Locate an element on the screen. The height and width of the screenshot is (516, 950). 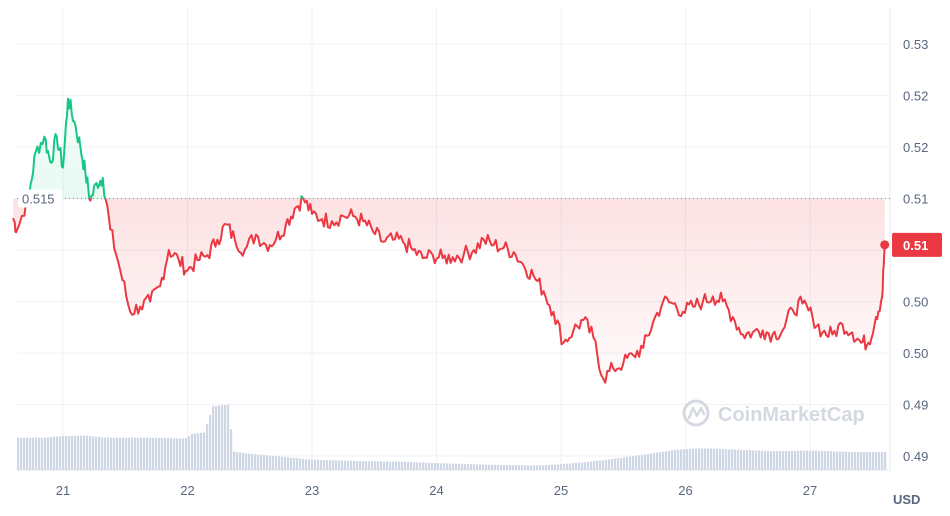
x-tick-label: 22 is located at coordinates (187, 490).